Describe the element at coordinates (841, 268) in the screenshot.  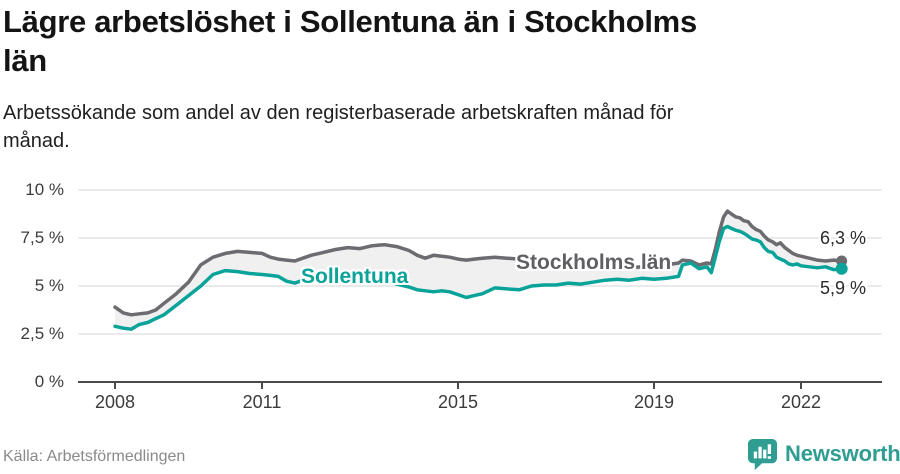
I see `end-dot-sollentuna` at that location.